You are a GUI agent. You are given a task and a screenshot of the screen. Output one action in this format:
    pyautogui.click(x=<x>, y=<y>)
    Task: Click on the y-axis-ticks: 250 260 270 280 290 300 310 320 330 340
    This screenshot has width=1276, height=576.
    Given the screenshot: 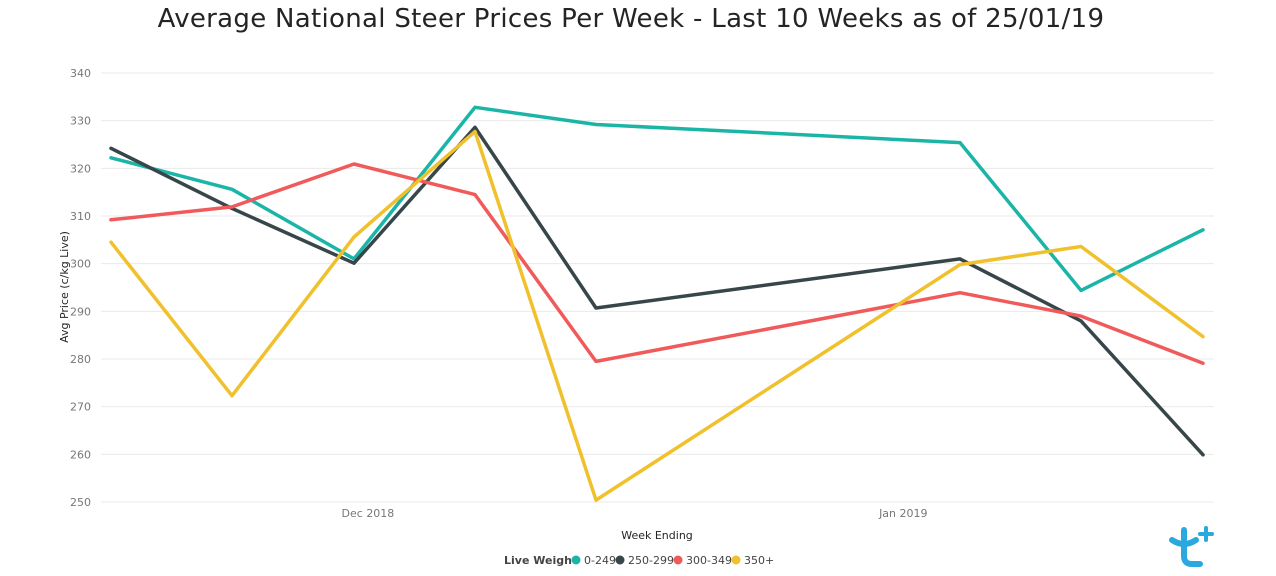 What is the action you would take?
    pyautogui.click(x=80, y=288)
    